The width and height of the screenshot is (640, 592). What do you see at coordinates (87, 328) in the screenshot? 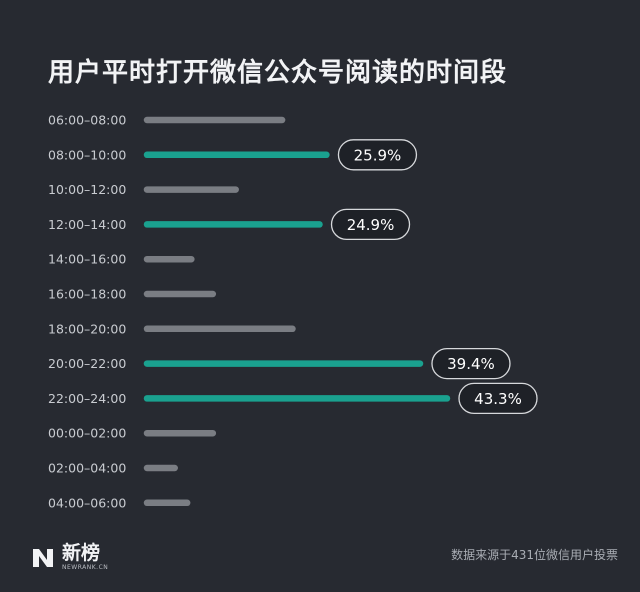
I see `y-tick-label: 18:00–20:00` at bounding box center [87, 328].